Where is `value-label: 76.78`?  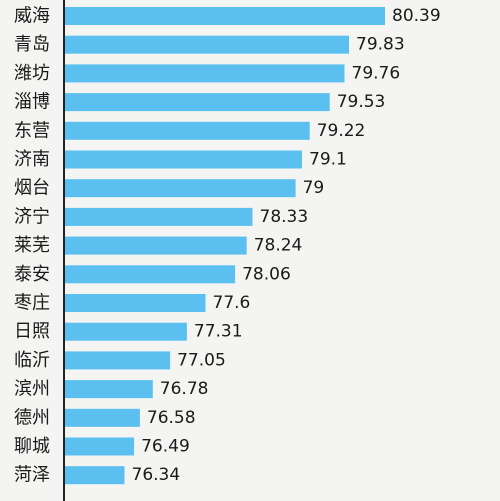 value-label: 76.78 is located at coordinates (184, 389).